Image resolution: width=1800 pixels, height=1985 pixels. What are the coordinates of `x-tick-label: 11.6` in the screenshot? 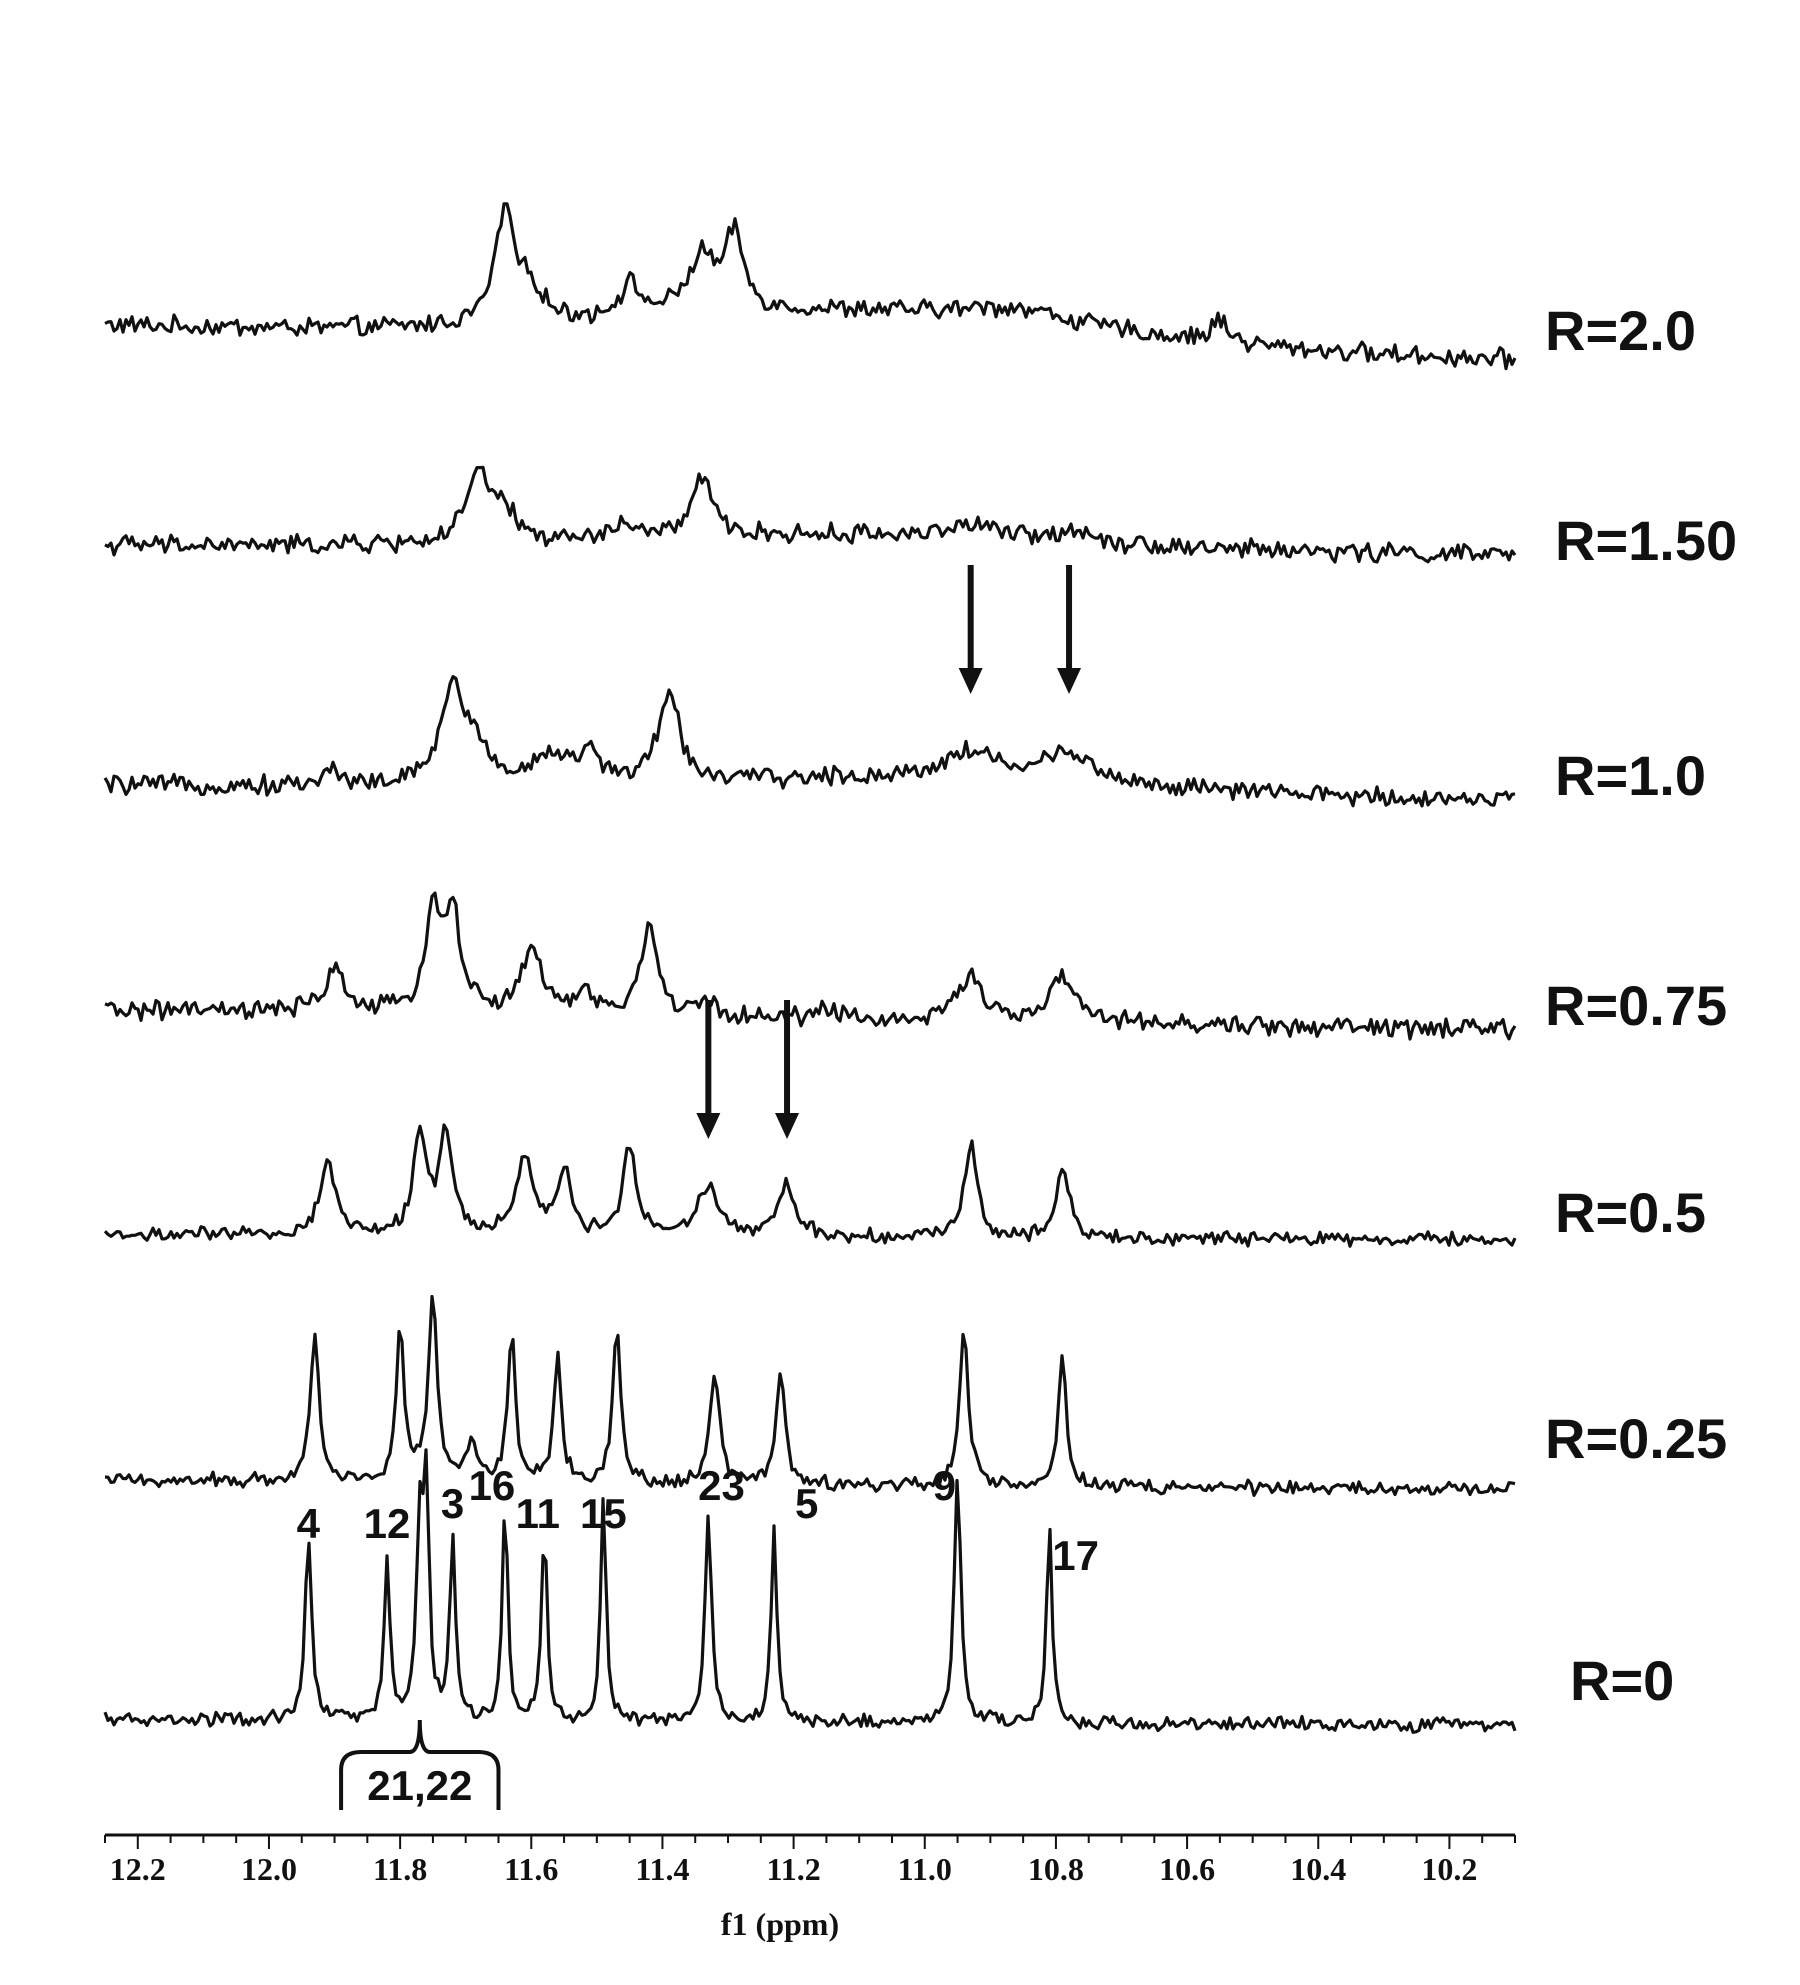 It's located at (531, 1869).